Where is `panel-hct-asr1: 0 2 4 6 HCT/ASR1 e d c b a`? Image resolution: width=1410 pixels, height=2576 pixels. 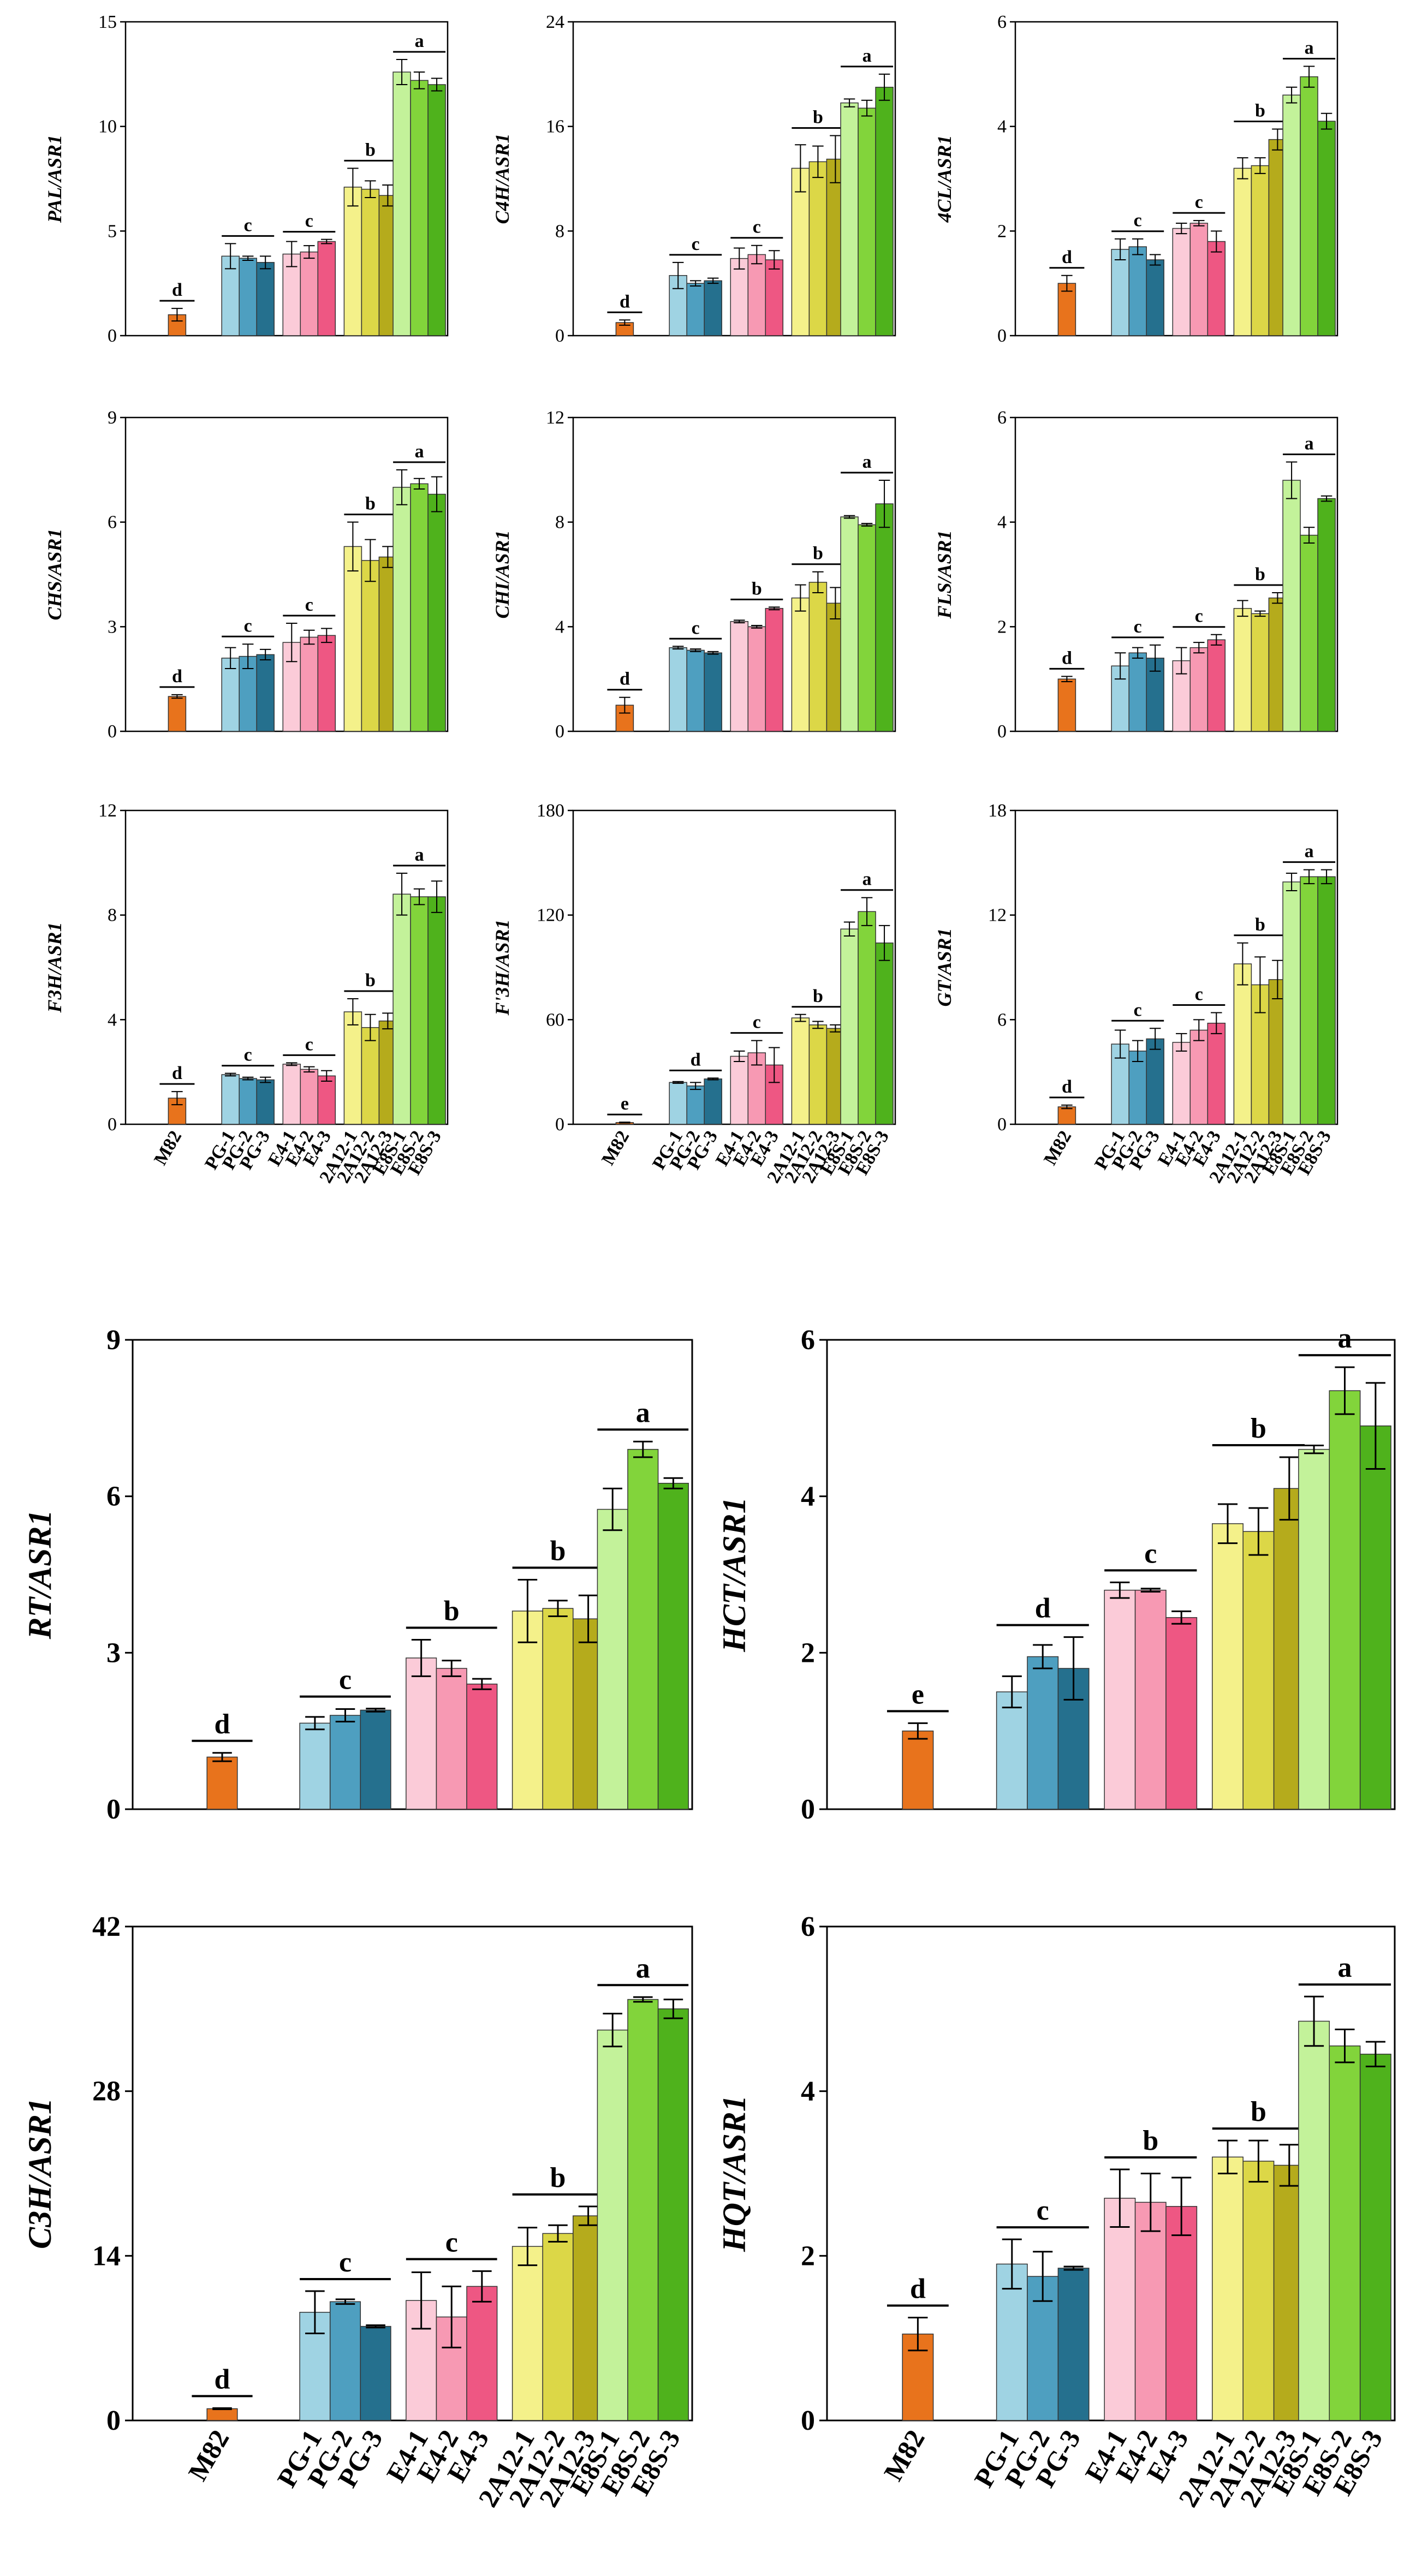
panel-hct-asr1: 0 2 4 6 HCT/ASR1 e d c b a is located at coordinates (1056, 1574).